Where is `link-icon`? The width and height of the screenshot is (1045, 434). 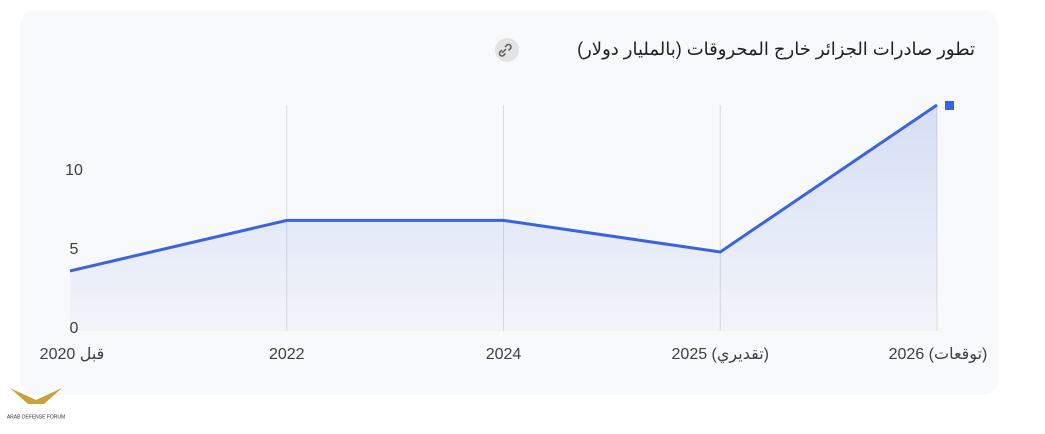 link-icon is located at coordinates (505, 50).